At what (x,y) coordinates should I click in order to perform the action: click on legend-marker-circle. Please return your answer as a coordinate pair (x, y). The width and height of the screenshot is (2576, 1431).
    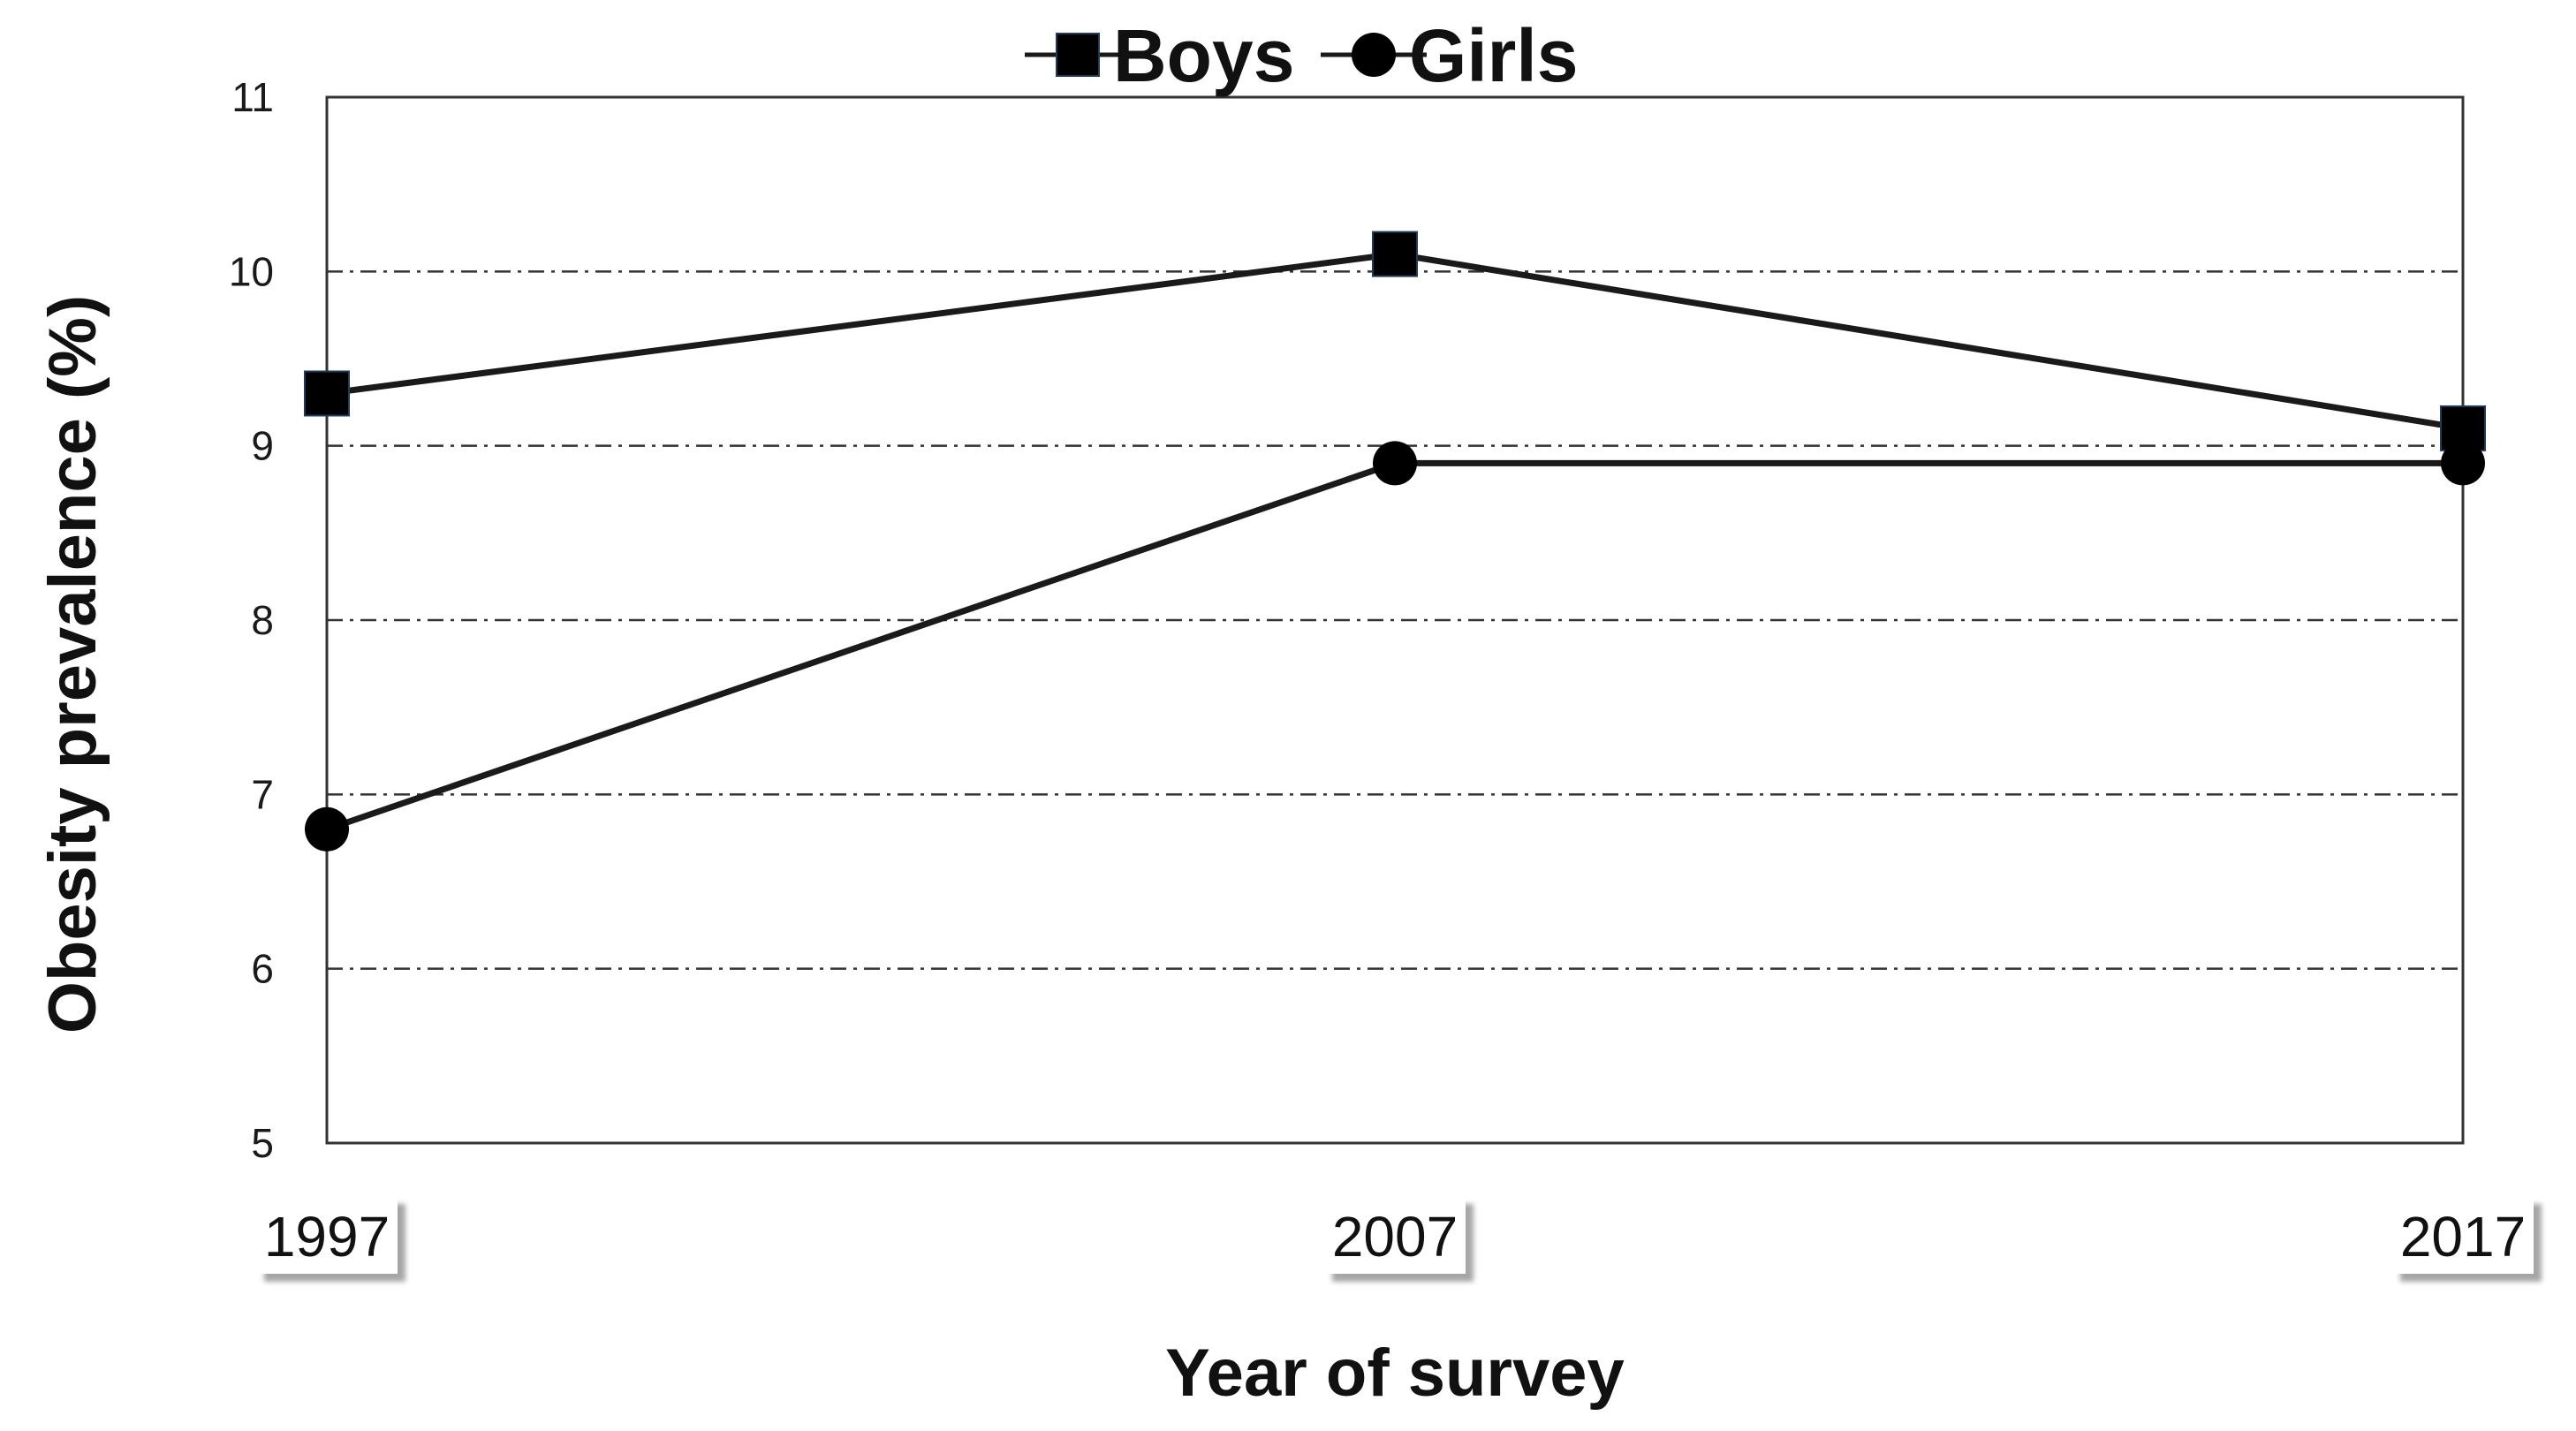
    Looking at the image, I should click on (1374, 55).